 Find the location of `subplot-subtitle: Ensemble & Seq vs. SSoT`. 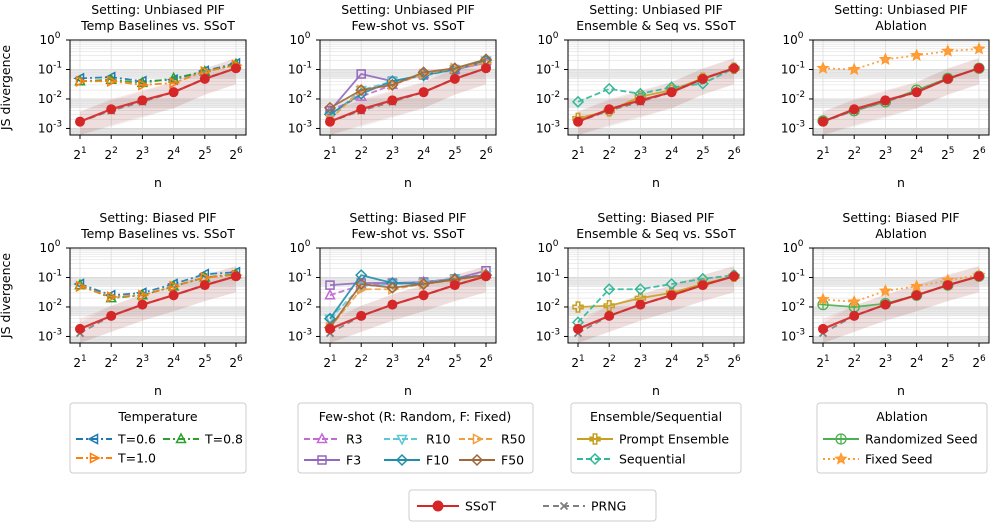

subplot-subtitle: Ensemble & Seq vs. SSoT is located at coordinates (656, 233).